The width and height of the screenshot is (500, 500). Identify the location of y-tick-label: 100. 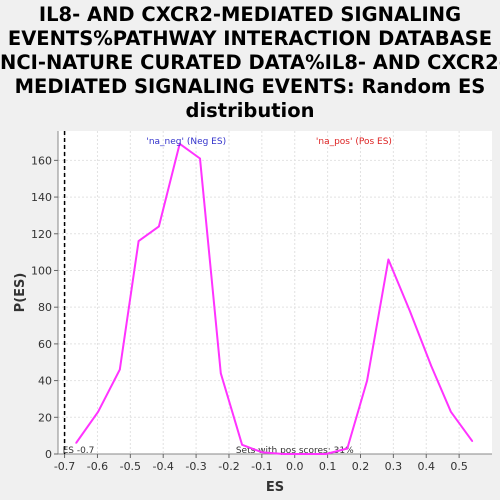
(41, 270).